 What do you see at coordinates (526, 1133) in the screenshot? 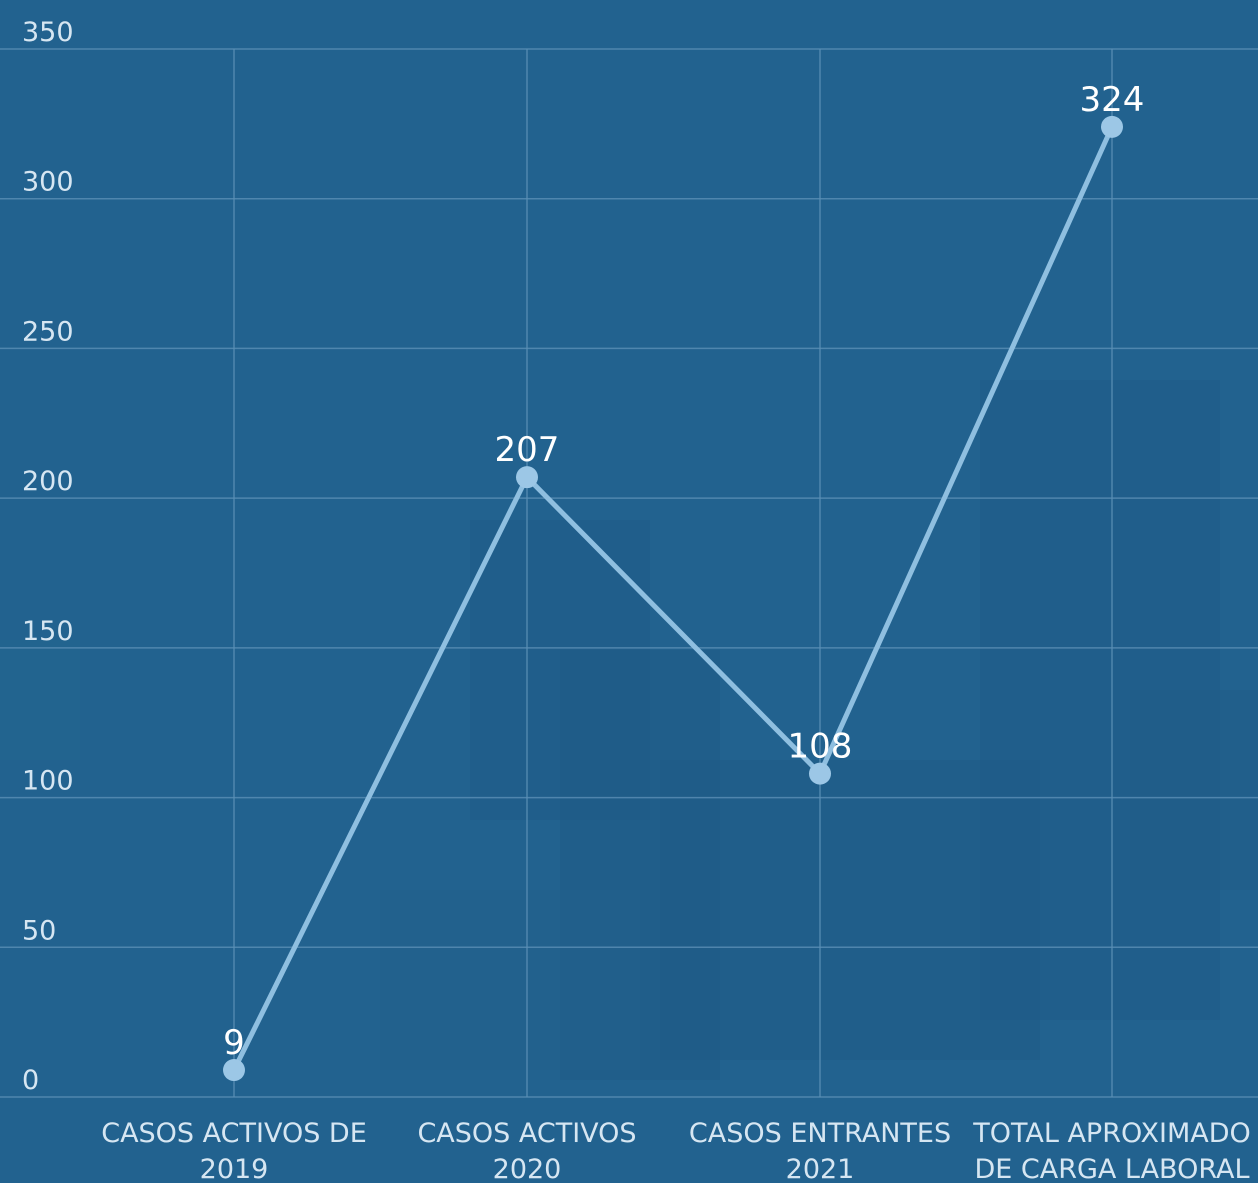
I see `x-tick-label-line: CASOS ACTIVOS` at bounding box center [526, 1133].